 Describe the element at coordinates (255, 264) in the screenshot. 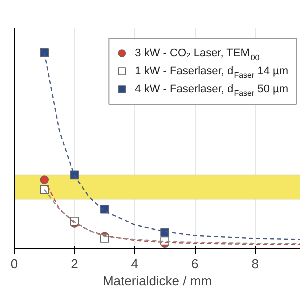

I see `x-tick-label: 8` at that location.